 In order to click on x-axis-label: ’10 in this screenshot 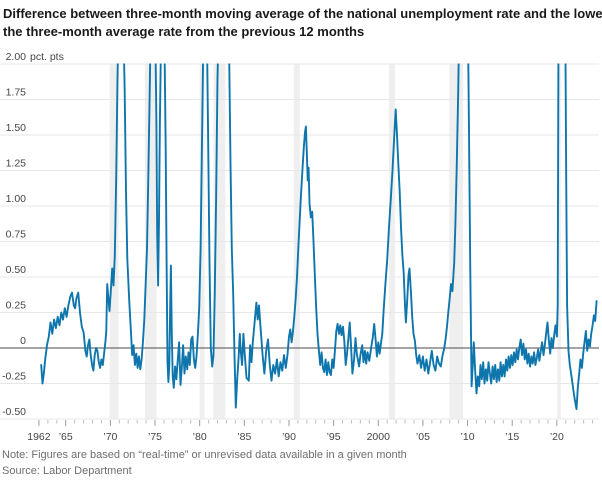, I will do `click(468, 437)`.